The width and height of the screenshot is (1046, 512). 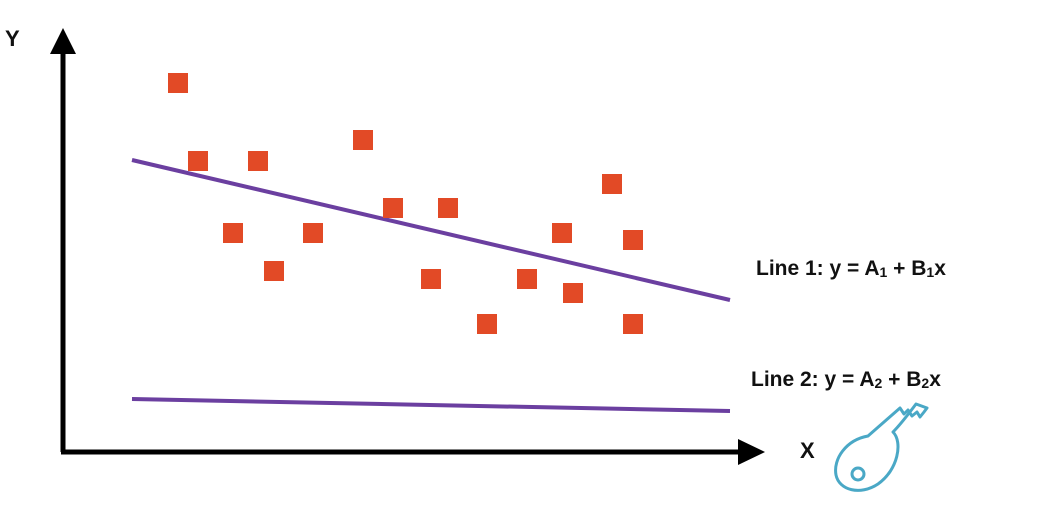 What do you see at coordinates (935, 379) in the screenshot?
I see `line-2-label-suffix: x` at bounding box center [935, 379].